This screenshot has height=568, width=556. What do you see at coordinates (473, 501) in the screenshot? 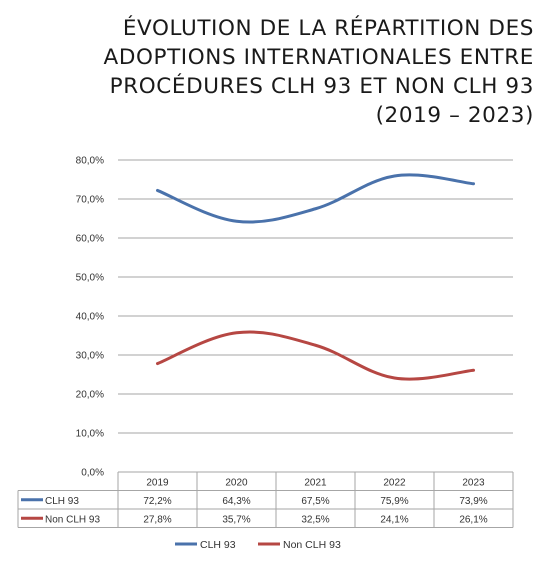
I see `data-label: 73,9%` at bounding box center [473, 501].